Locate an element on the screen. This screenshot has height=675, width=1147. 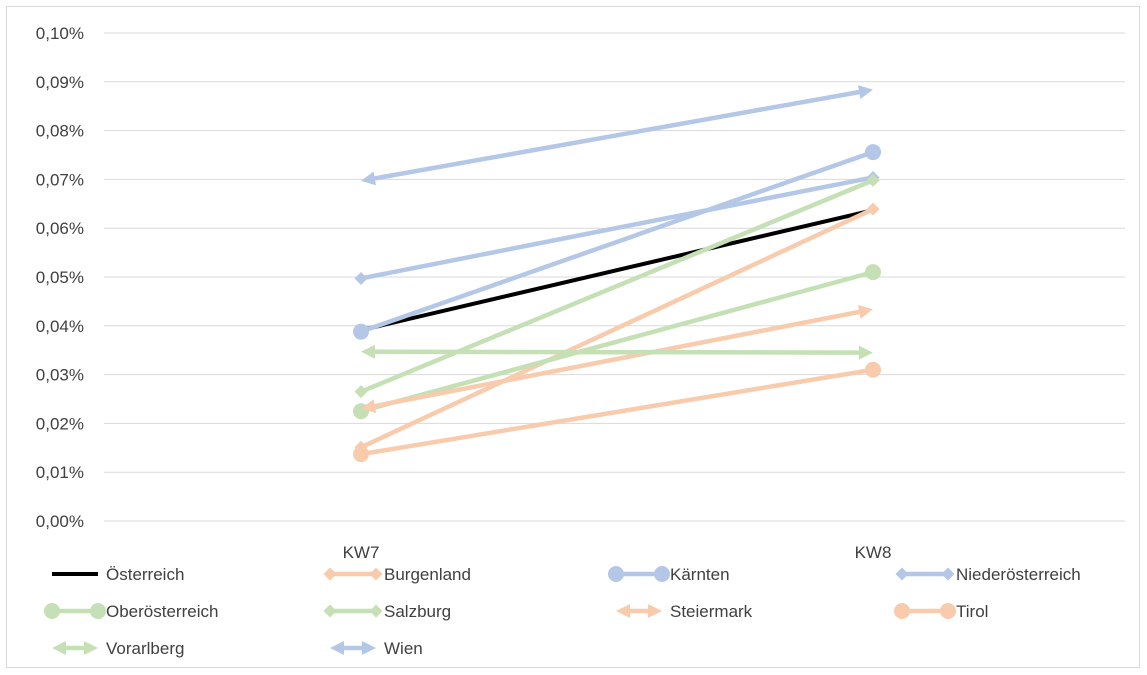
legend-label: Oberösterreich is located at coordinates (162, 611).